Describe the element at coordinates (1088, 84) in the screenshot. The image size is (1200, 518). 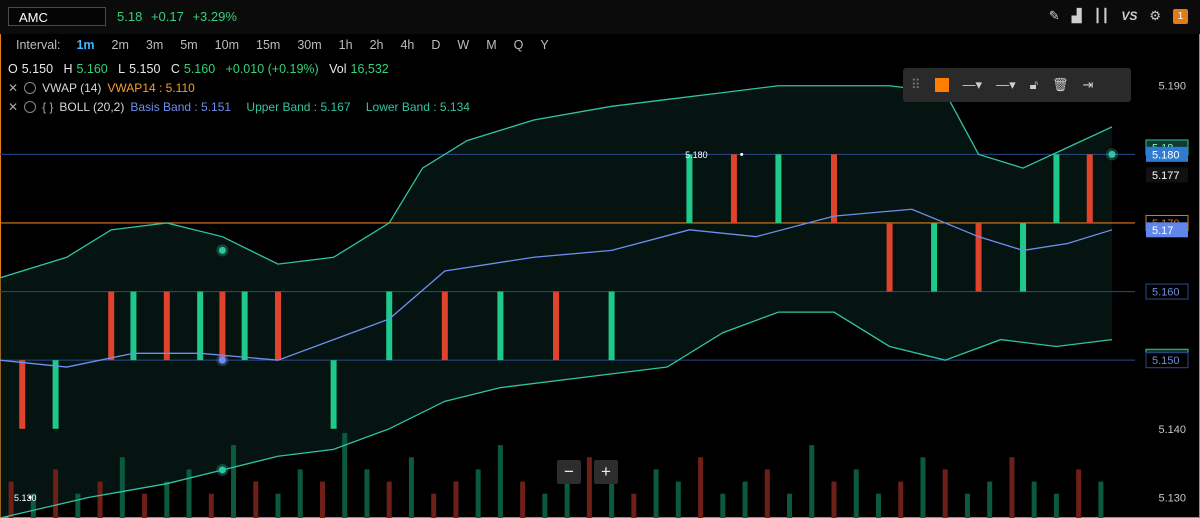
I see `exit-icon: ⇥` at that location.